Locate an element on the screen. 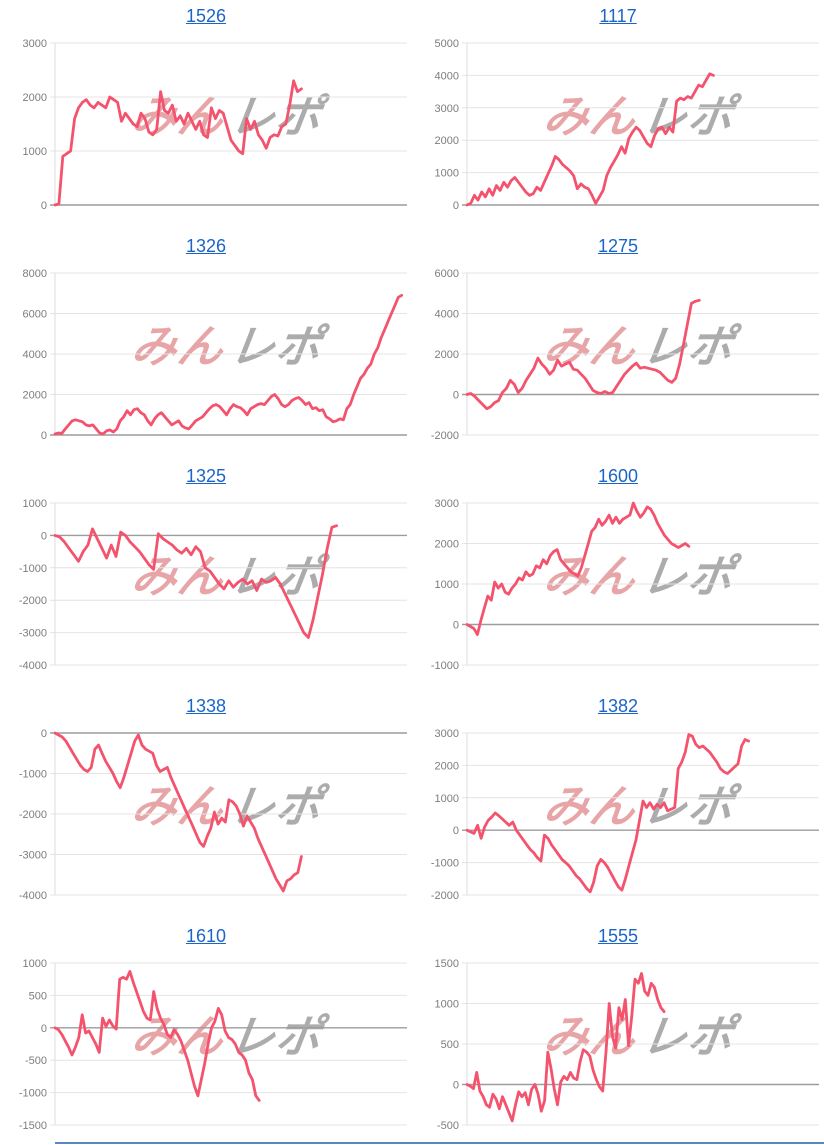 The height and width of the screenshot is (1145, 824). chart-title-link: 1610 is located at coordinates (206, 936).